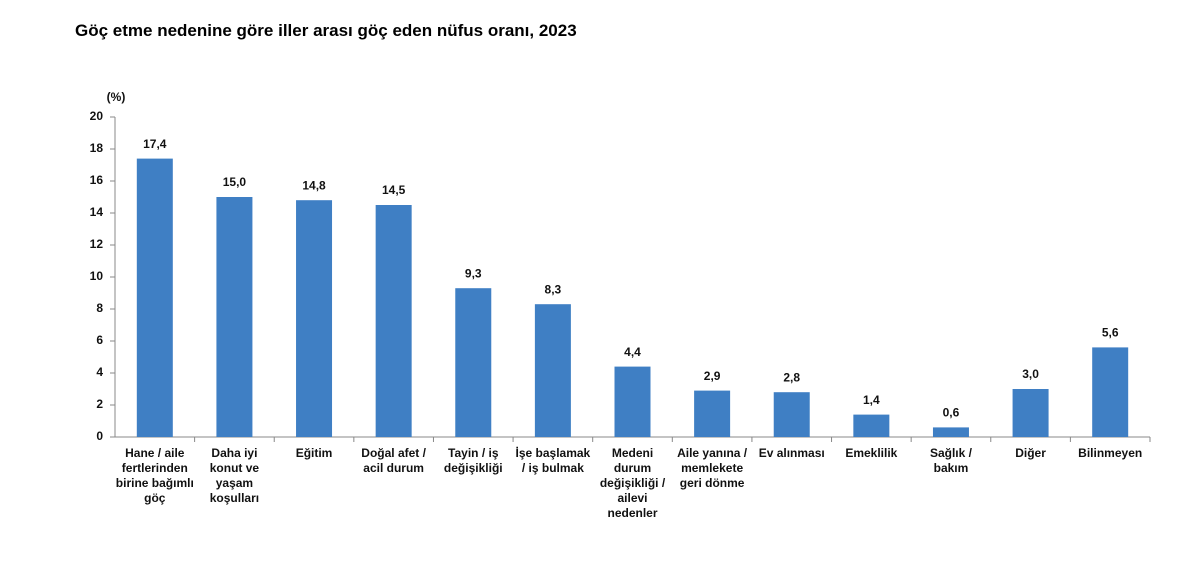  Describe the element at coordinates (951, 413) in the screenshot. I see `value-label: 0,6` at that location.